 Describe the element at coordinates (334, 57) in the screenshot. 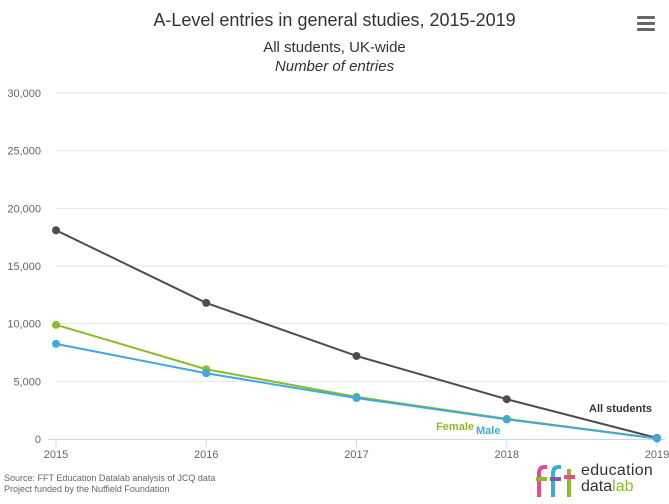

I see `chart-subtitle: All students, UK-wide Number of entries` at that location.